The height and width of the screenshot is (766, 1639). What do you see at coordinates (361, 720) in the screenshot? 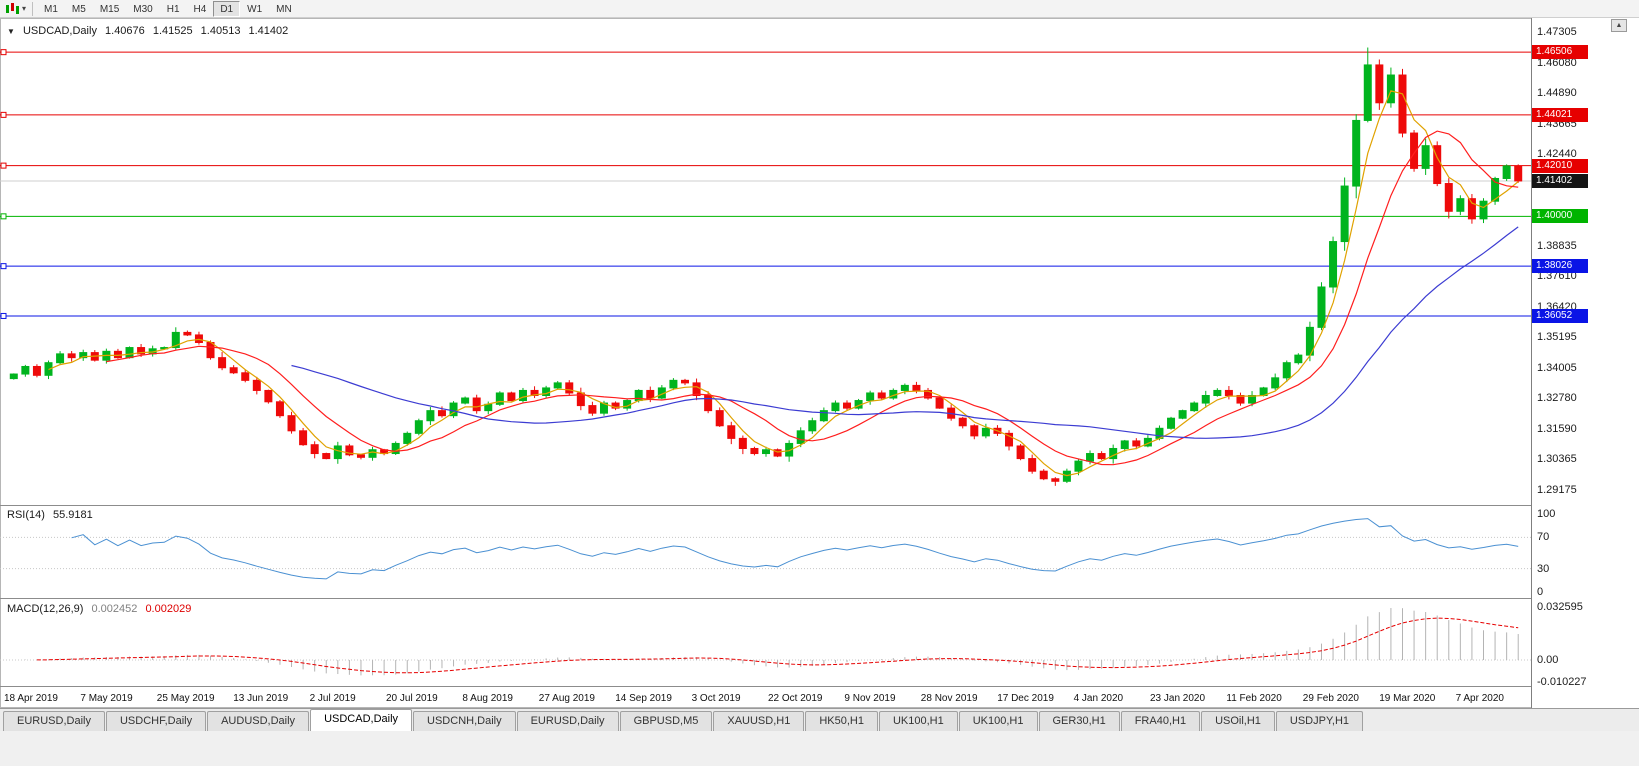
I see `chart-tab-usdcad-daily-3: USDCAD,Daily` at bounding box center [361, 720].